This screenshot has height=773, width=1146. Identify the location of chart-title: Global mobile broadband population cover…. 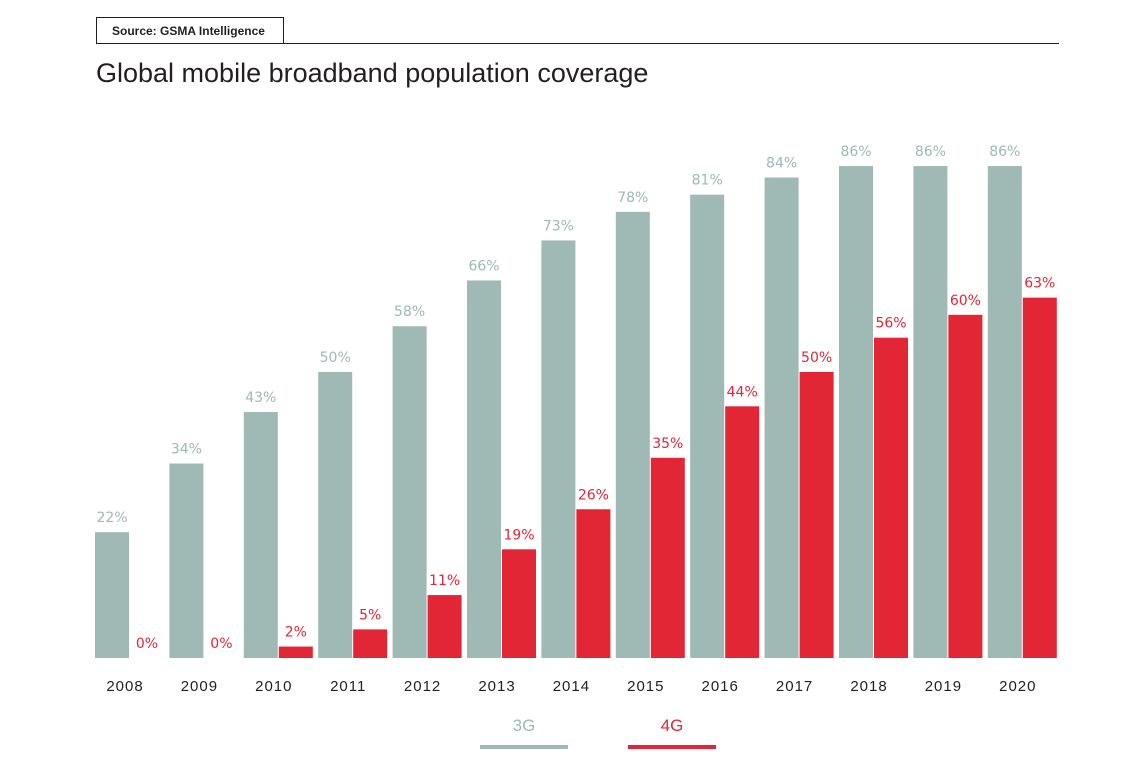
(372, 73).